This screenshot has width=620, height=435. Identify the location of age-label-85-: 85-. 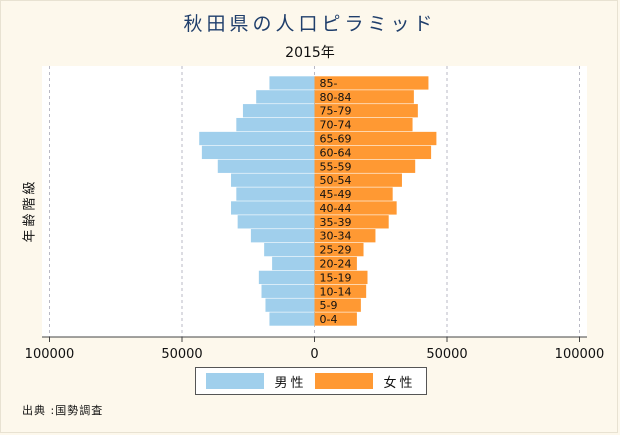
(329, 83).